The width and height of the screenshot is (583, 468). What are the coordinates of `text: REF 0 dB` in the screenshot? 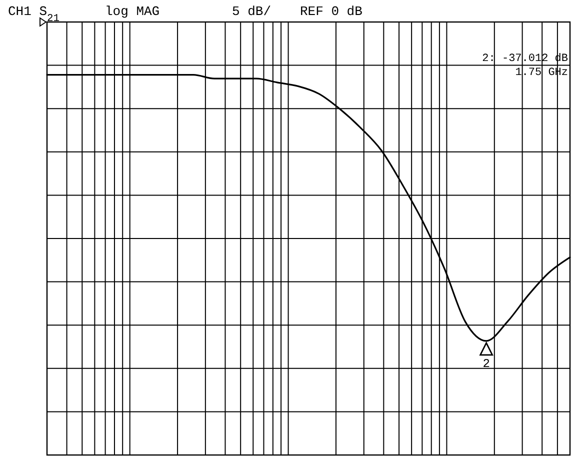 It's located at (331, 11).